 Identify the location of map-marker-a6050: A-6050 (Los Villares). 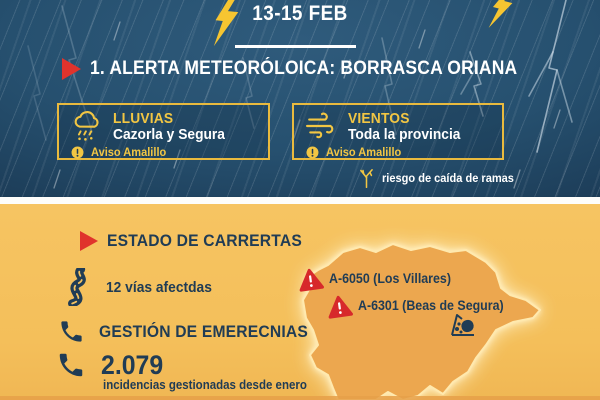
(380, 280).